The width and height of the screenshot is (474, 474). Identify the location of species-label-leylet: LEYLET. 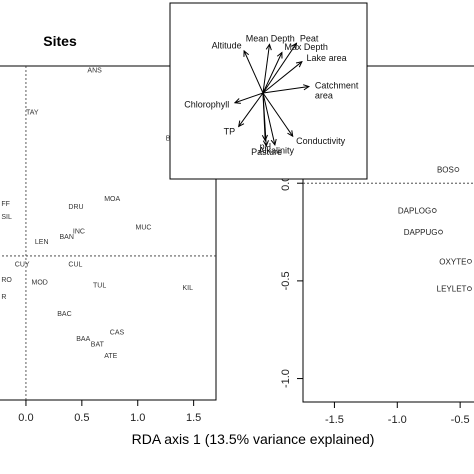
(452, 289).